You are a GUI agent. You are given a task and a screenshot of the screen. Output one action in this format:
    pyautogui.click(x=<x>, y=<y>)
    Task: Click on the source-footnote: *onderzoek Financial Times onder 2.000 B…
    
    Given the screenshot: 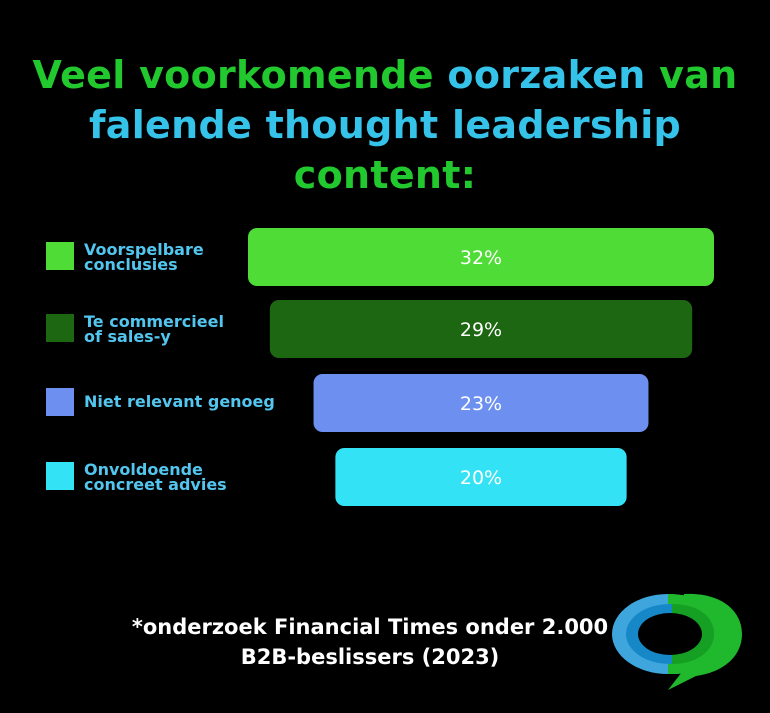 What is the action you would take?
    pyautogui.click(x=370, y=642)
    